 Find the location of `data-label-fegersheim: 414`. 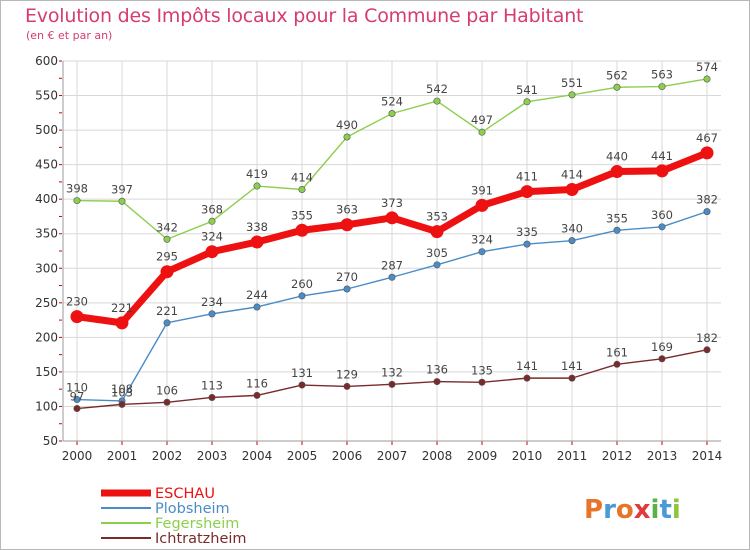

data-label-fegersheim: 414 is located at coordinates (302, 178).